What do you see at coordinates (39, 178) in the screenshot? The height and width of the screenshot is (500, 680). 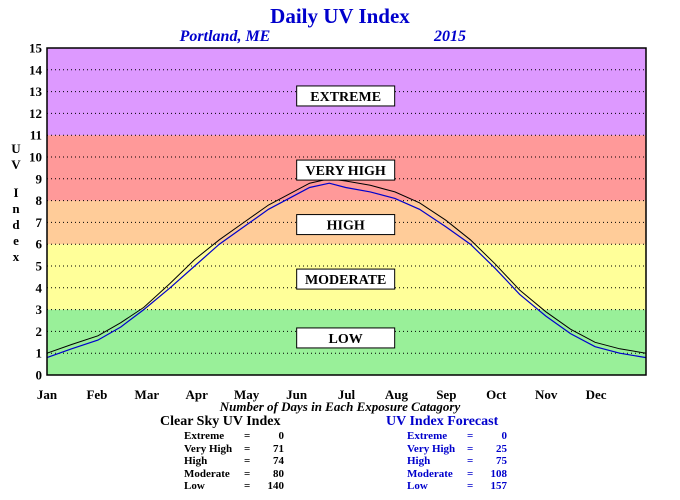 I see `y-tick-label: 9` at bounding box center [39, 178].